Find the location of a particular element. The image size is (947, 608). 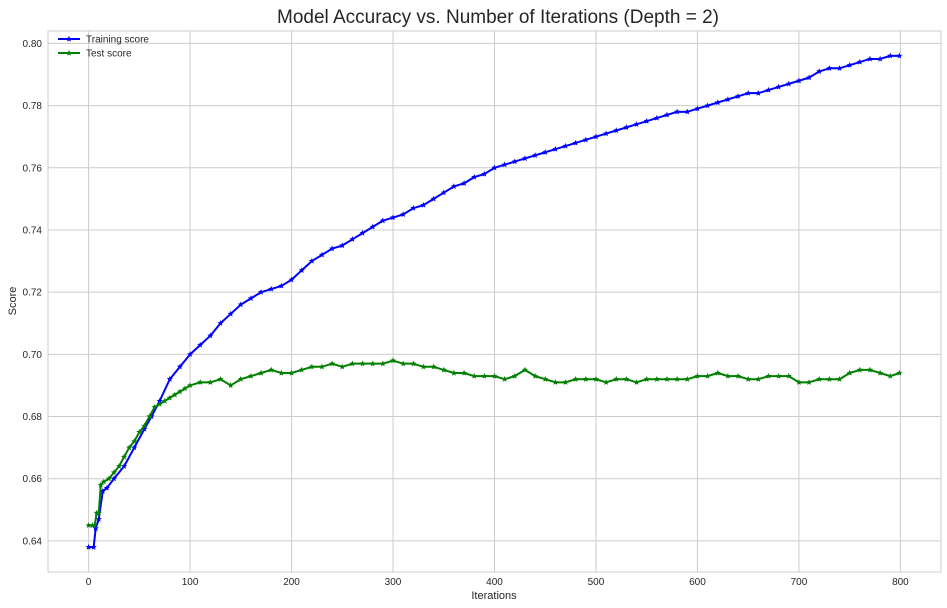

legend: Training score Test score is located at coordinates (103, 47).